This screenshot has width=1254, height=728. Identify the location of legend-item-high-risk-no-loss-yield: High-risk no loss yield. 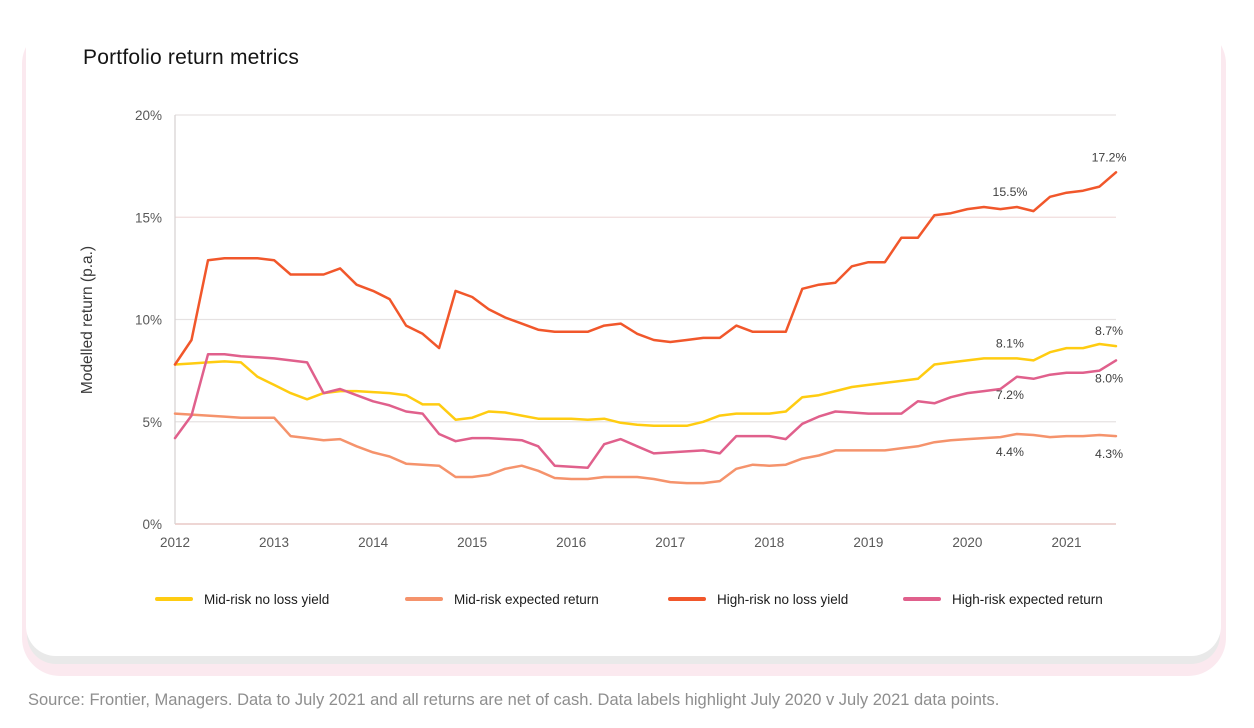
(758, 599).